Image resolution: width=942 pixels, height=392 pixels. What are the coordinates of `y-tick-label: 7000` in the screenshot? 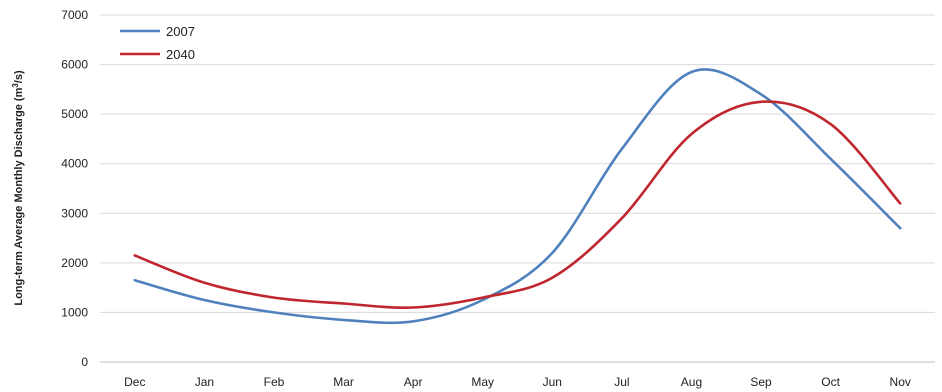 It's located at (74, 15).